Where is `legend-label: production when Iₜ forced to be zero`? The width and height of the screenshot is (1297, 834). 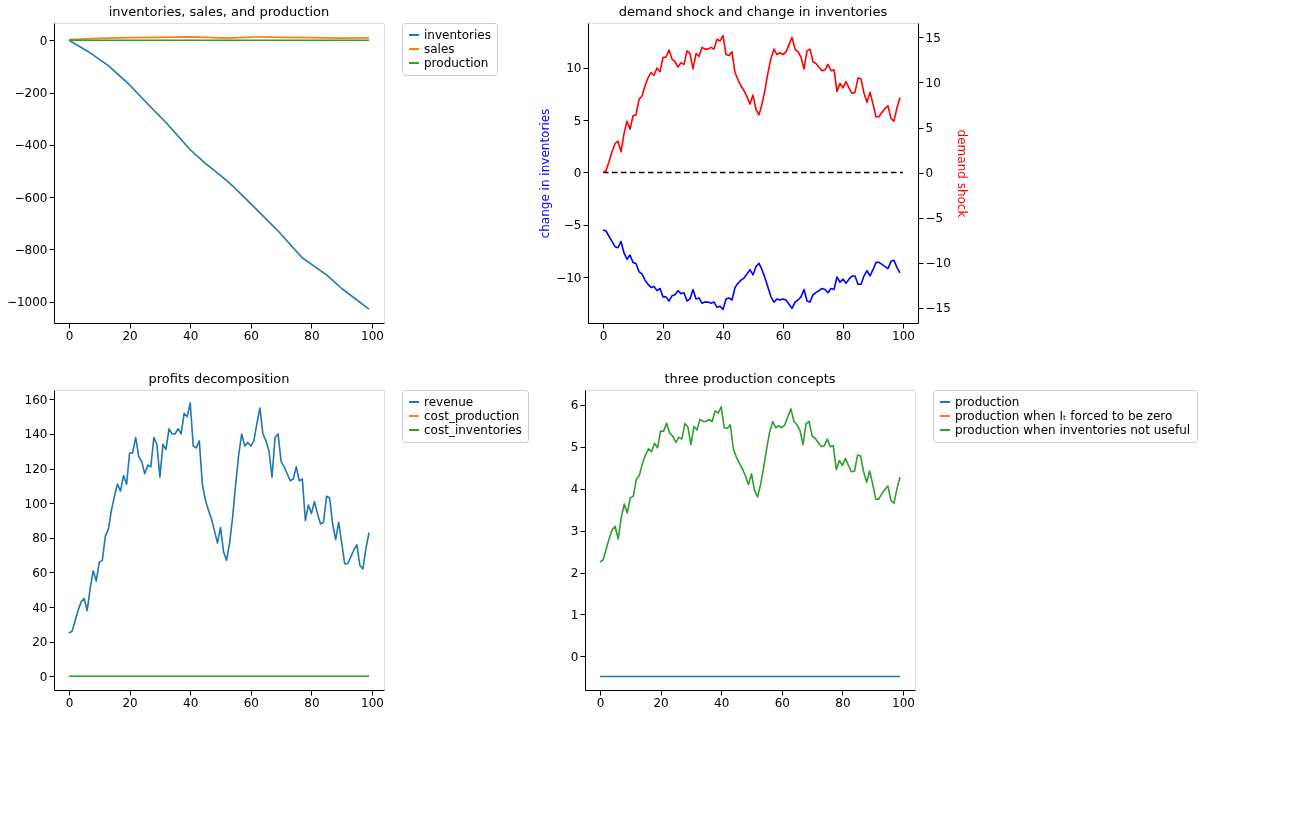
legend-label: production when Iₜ forced to be zero is located at coordinates (1064, 416).